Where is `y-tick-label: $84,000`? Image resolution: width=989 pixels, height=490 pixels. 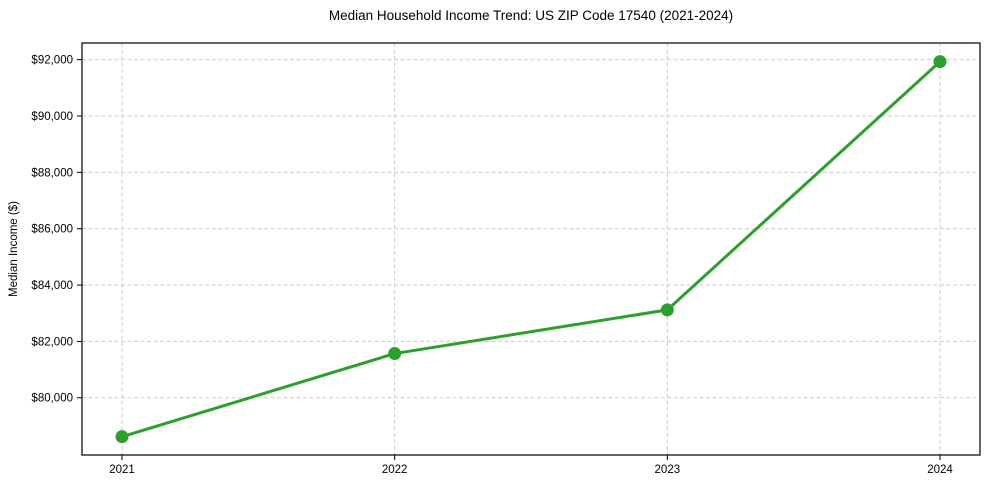
y-tick-label: $84,000 is located at coordinates (52, 286).